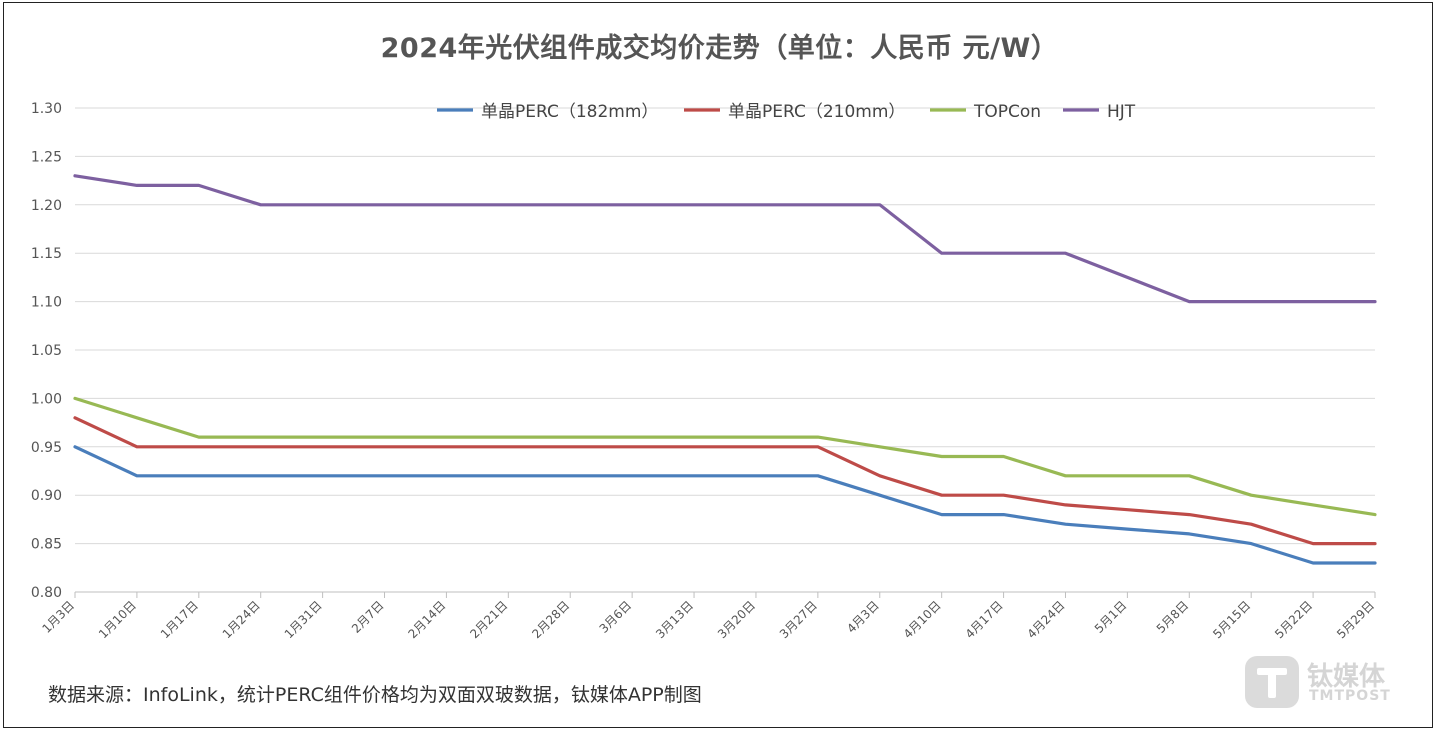 This screenshot has height=734, width=1439. I want to click on y-tick-label: 1.00, so click(46, 399).